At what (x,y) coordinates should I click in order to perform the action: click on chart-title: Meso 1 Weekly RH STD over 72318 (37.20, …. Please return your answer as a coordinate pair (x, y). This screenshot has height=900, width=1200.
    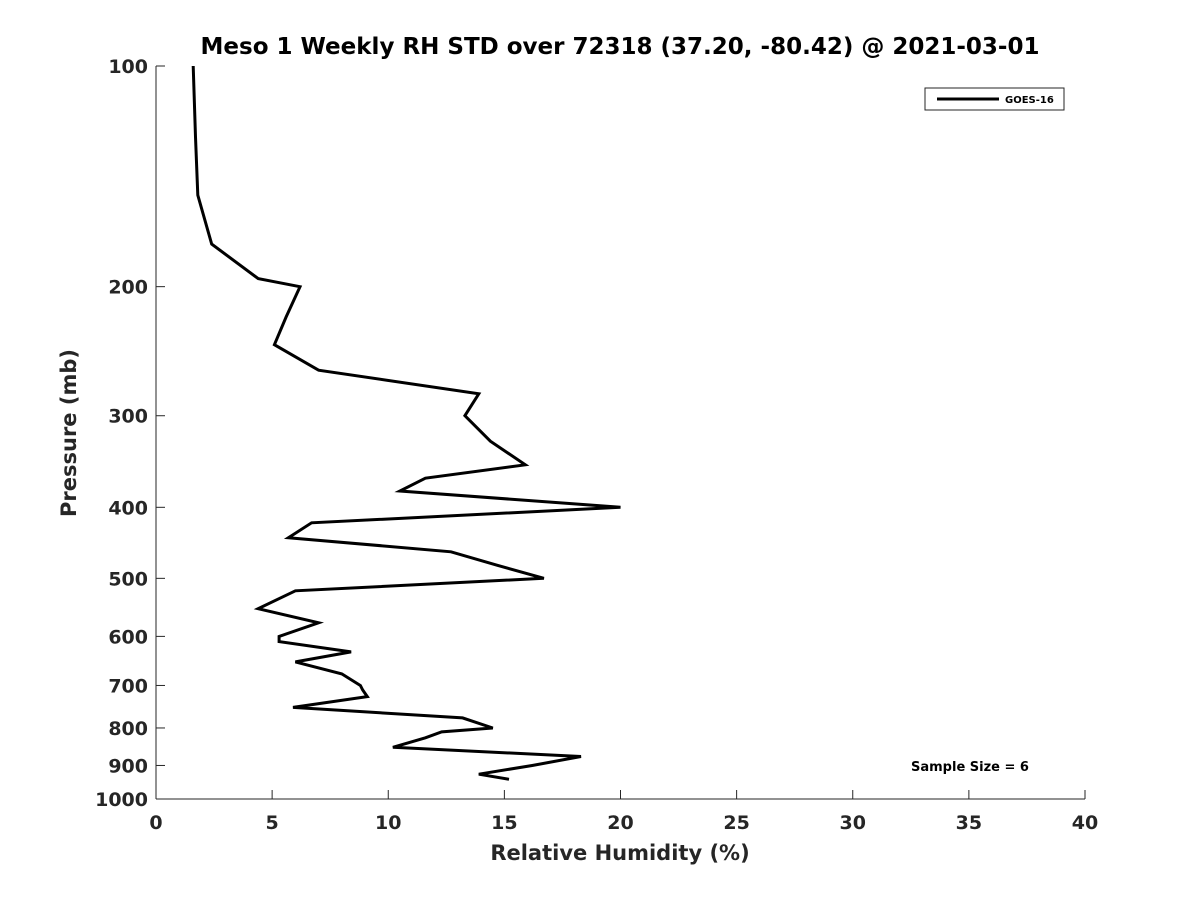
    Looking at the image, I should click on (620, 47).